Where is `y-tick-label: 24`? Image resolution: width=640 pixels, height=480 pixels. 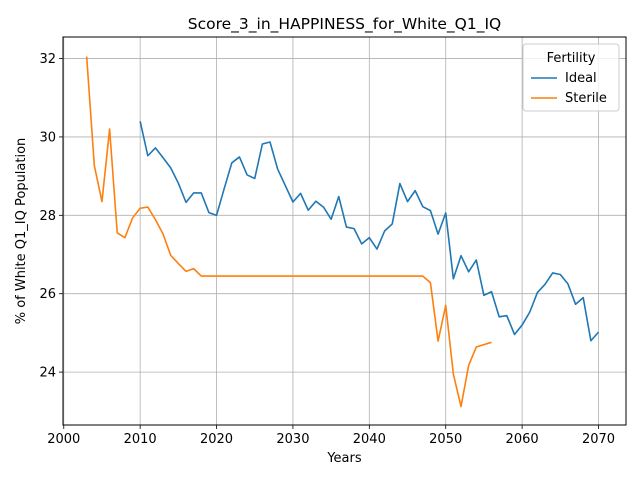 y-tick-label: 24 is located at coordinates (47, 373).